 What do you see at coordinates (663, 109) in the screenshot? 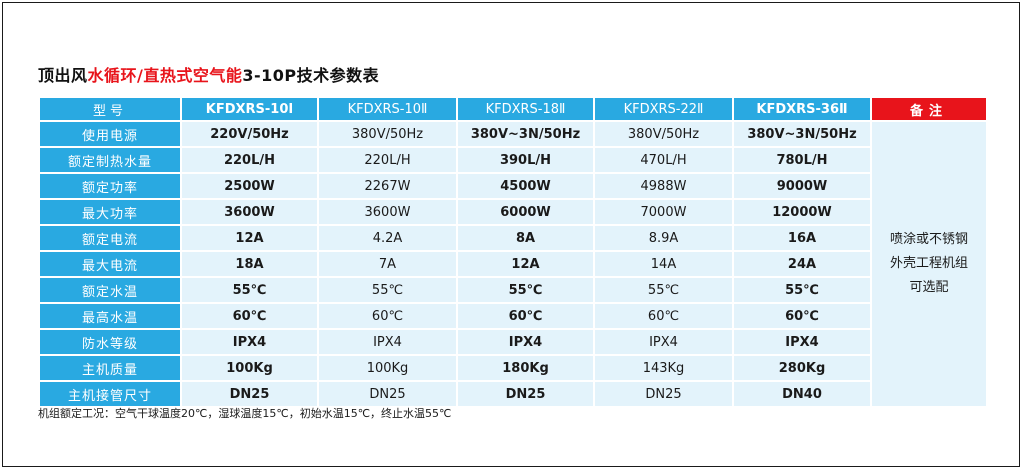
I see `header-model-4: KFDXRS-22Ⅱ` at bounding box center [663, 109].